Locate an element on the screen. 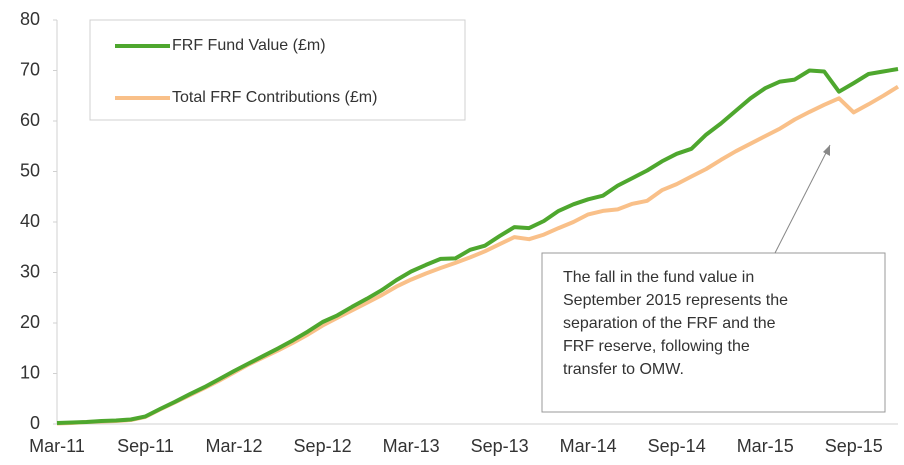 The width and height of the screenshot is (904, 465). annotation-text: The fall in the fund value in is located at coordinates (658, 277).